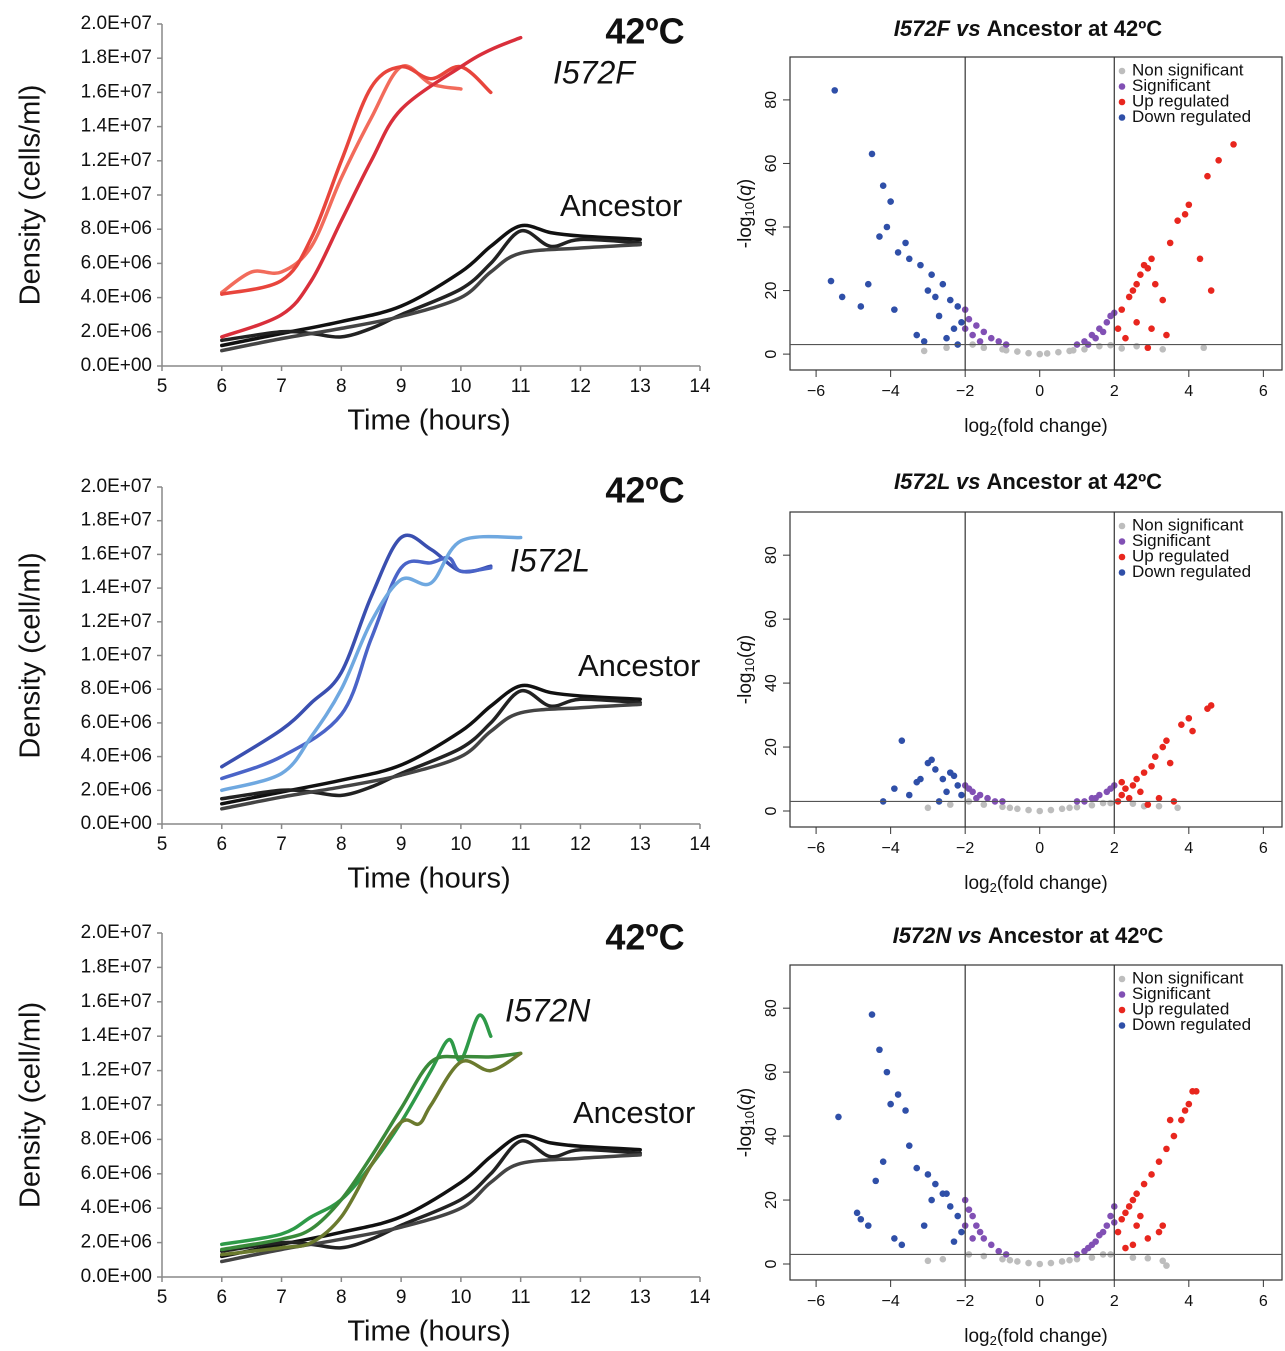  Describe the element at coordinates (1122, 557) in the screenshot. I see `legend-marker` at that location.